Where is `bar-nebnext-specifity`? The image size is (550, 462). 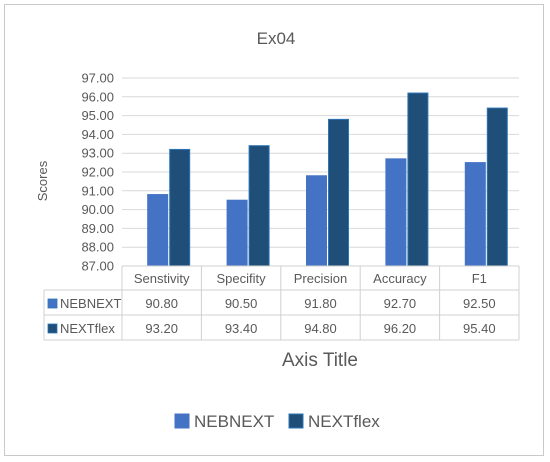 bar-nebnext-specifity is located at coordinates (237, 233).